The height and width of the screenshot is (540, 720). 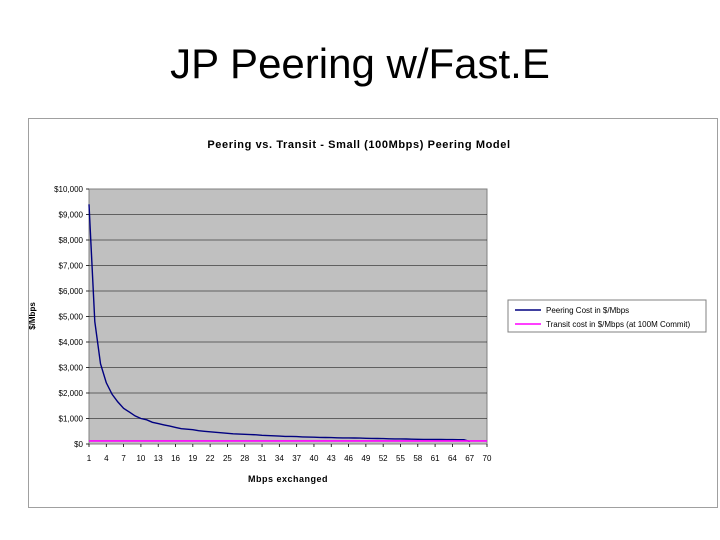 I want to click on y-tick-label: $6,000, so click(x=71, y=291).